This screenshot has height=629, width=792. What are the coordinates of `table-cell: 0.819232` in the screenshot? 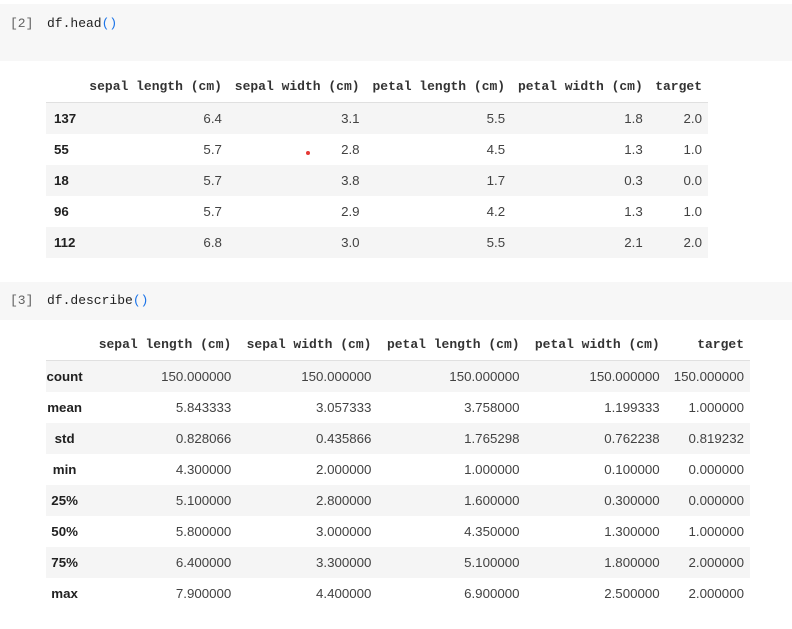 It's located at (716, 438).